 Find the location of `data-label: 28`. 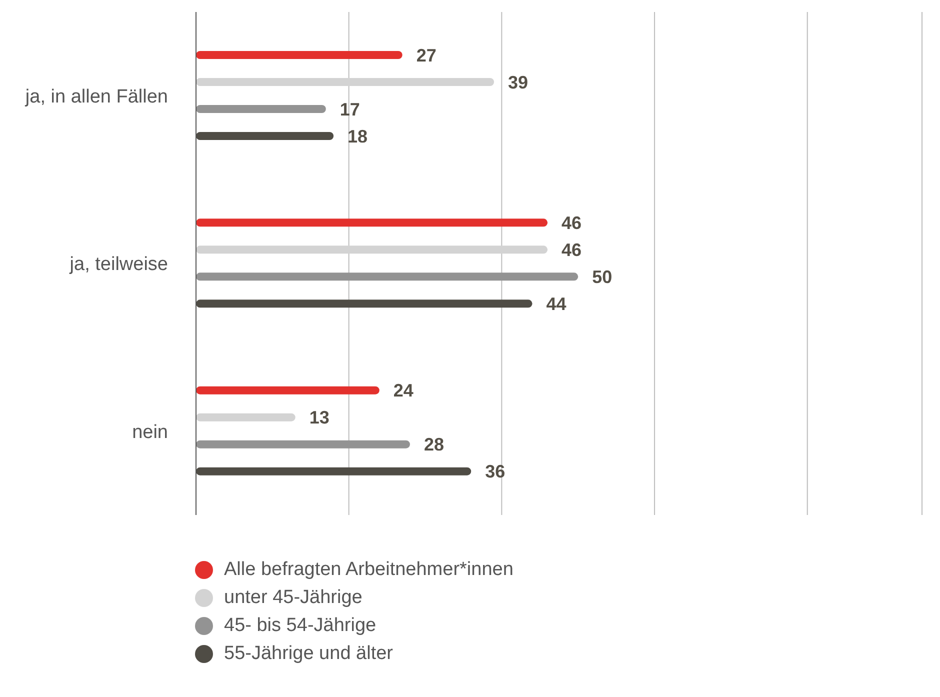

data-label: 28 is located at coordinates (434, 444).